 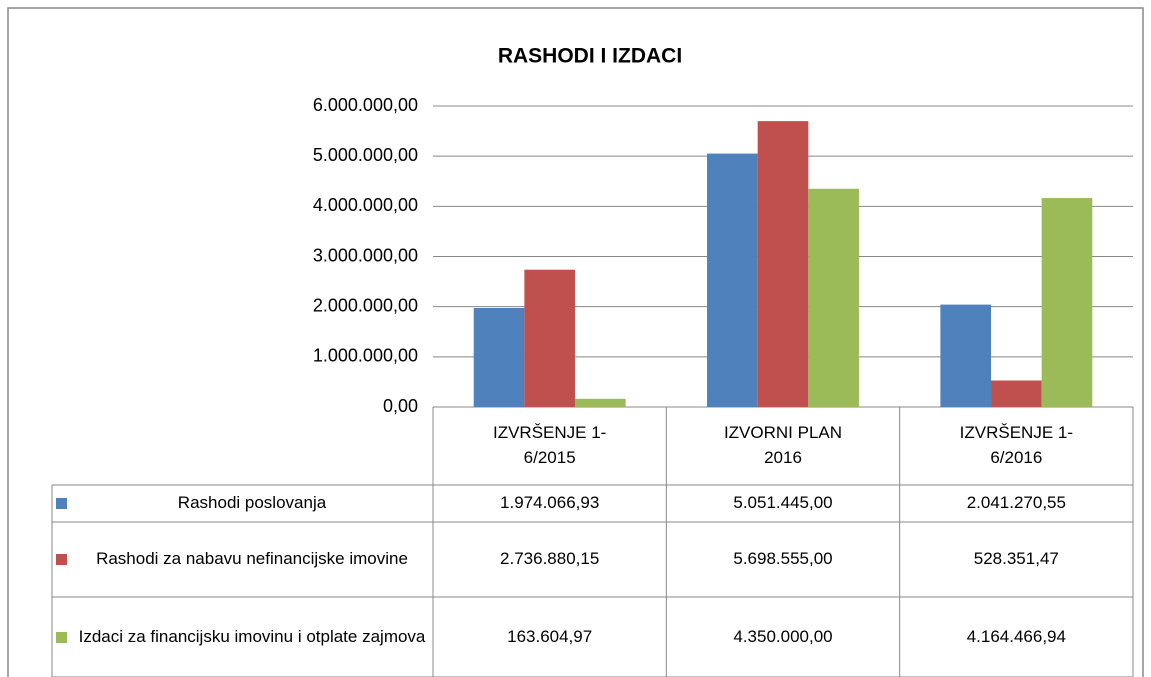 What do you see at coordinates (252, 559) in the screenshot?
I see `legend-label: Rashodi za nabavu nefinancijske imovine` at bounding box center [252, 559].